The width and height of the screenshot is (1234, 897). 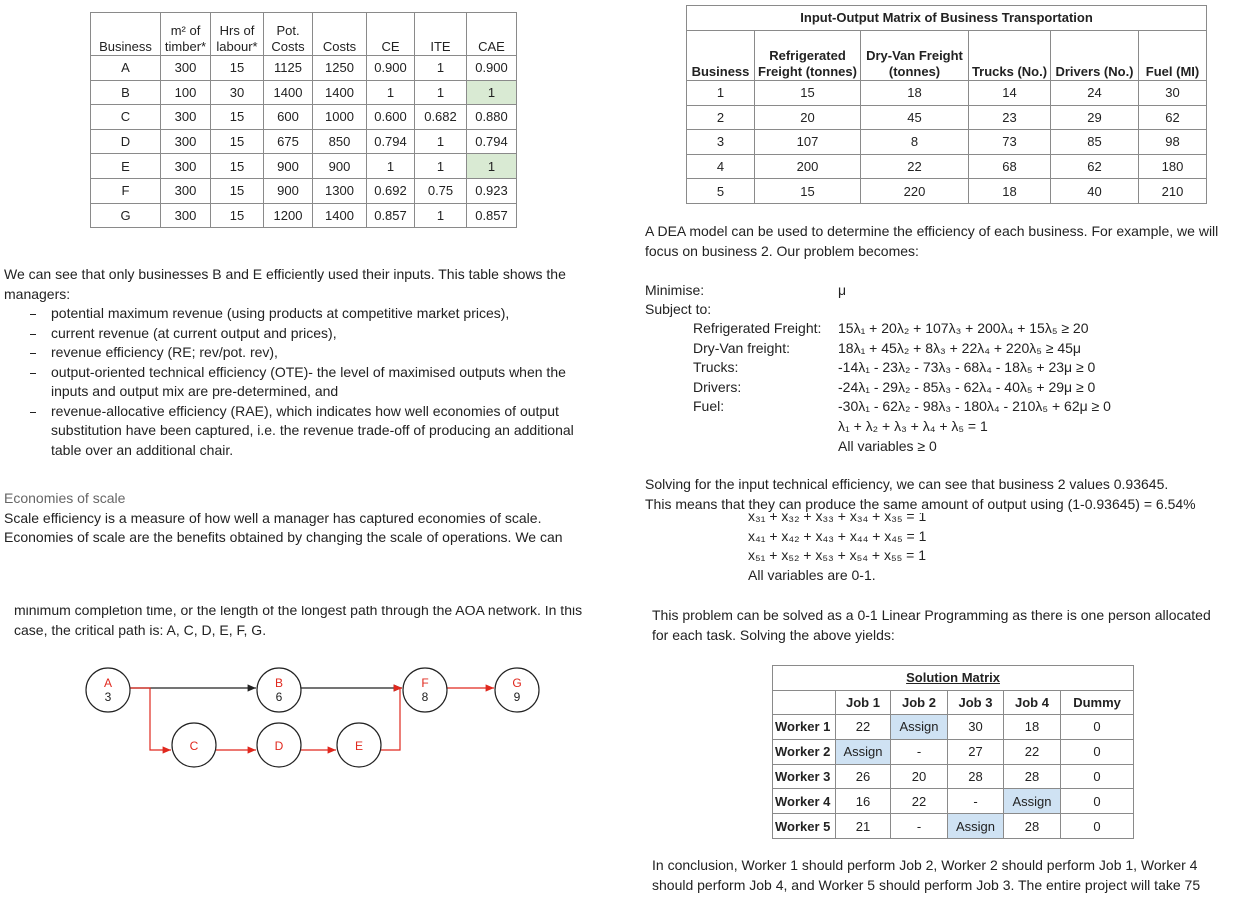 I want to click on cell: 220, so click(x=914, y=191).